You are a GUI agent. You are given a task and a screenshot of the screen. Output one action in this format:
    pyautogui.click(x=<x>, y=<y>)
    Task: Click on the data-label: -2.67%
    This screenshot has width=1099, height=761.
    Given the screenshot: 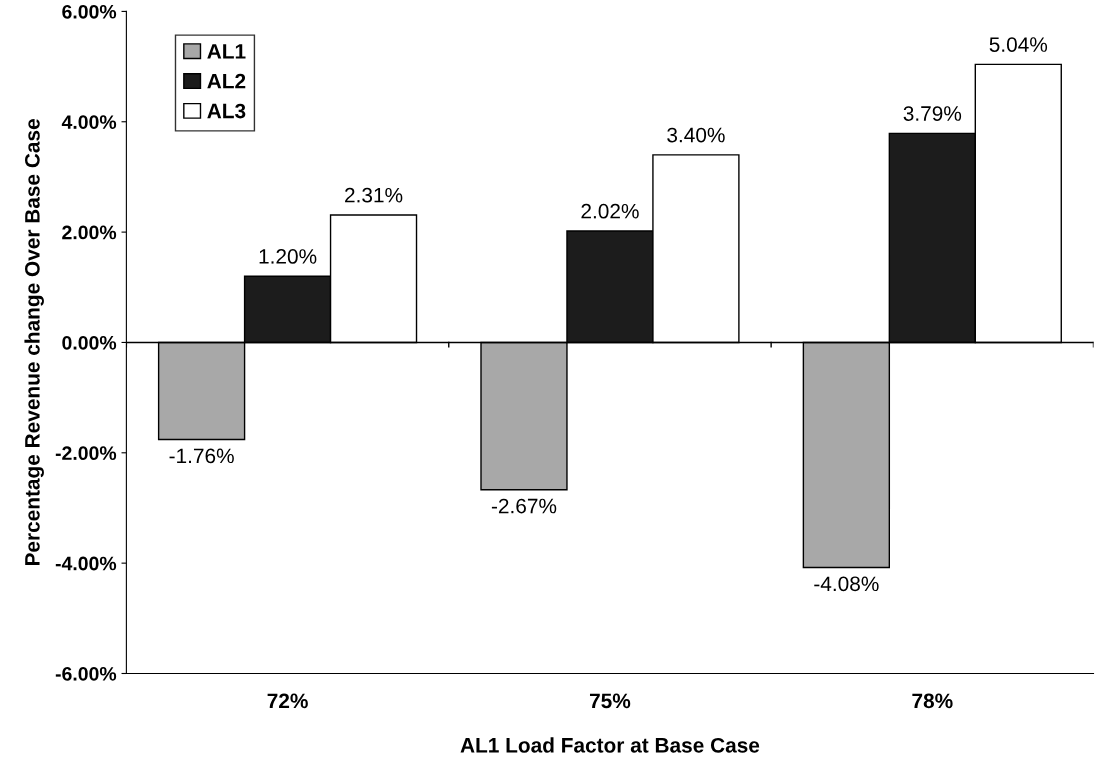 What is the action you would take?
    pyautogui.click(x=524, y=506)
    